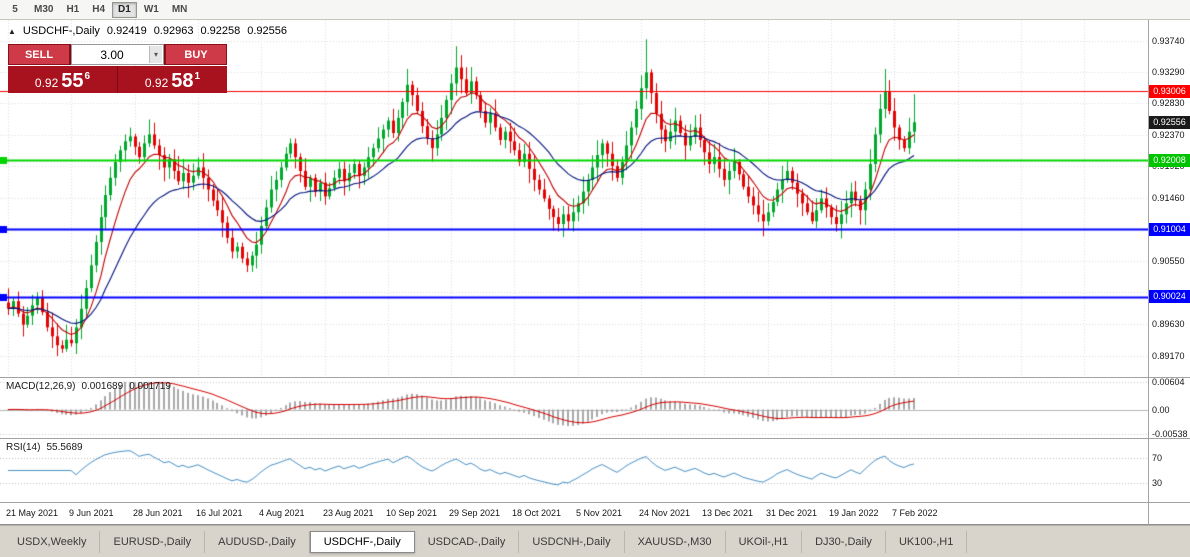 This screenshot has height=557, width=1190. What do you see at coordinates (348, 513) in the screenshot?
I see `date-axis-label: 23 Aug 2021` at bounding box center [348, 513].